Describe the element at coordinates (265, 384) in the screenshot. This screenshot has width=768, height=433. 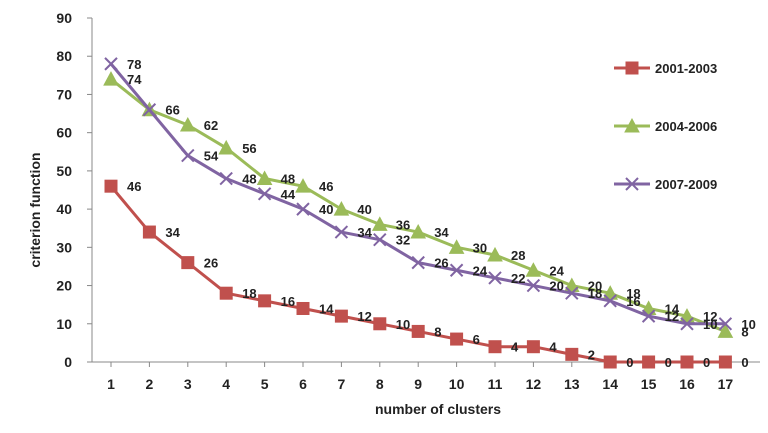
I see `x-tick-label: 5` at that location.